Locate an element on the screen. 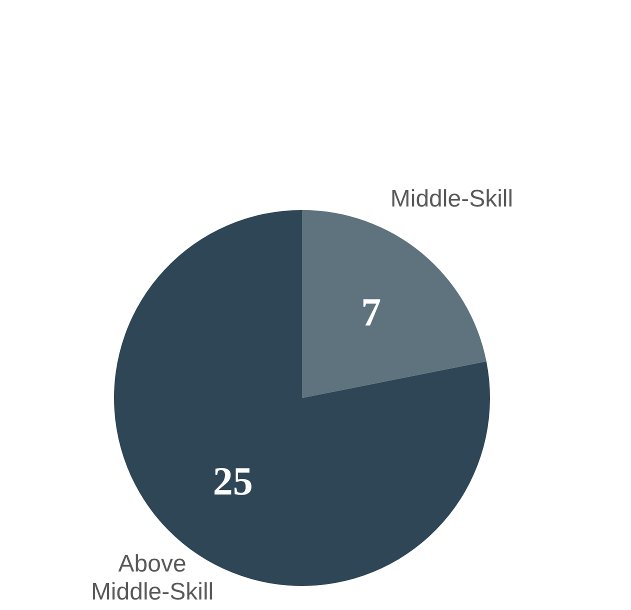 This screenshot has height=610, width=631. slice-label: Above Middle-Skill is located at coordinates (152, 578).